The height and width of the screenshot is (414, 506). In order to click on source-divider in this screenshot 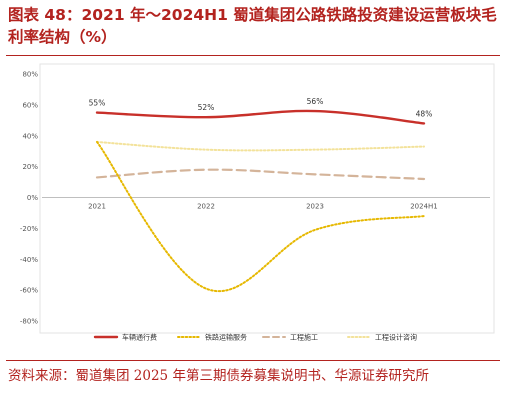, I will do `click(253, 360)`.